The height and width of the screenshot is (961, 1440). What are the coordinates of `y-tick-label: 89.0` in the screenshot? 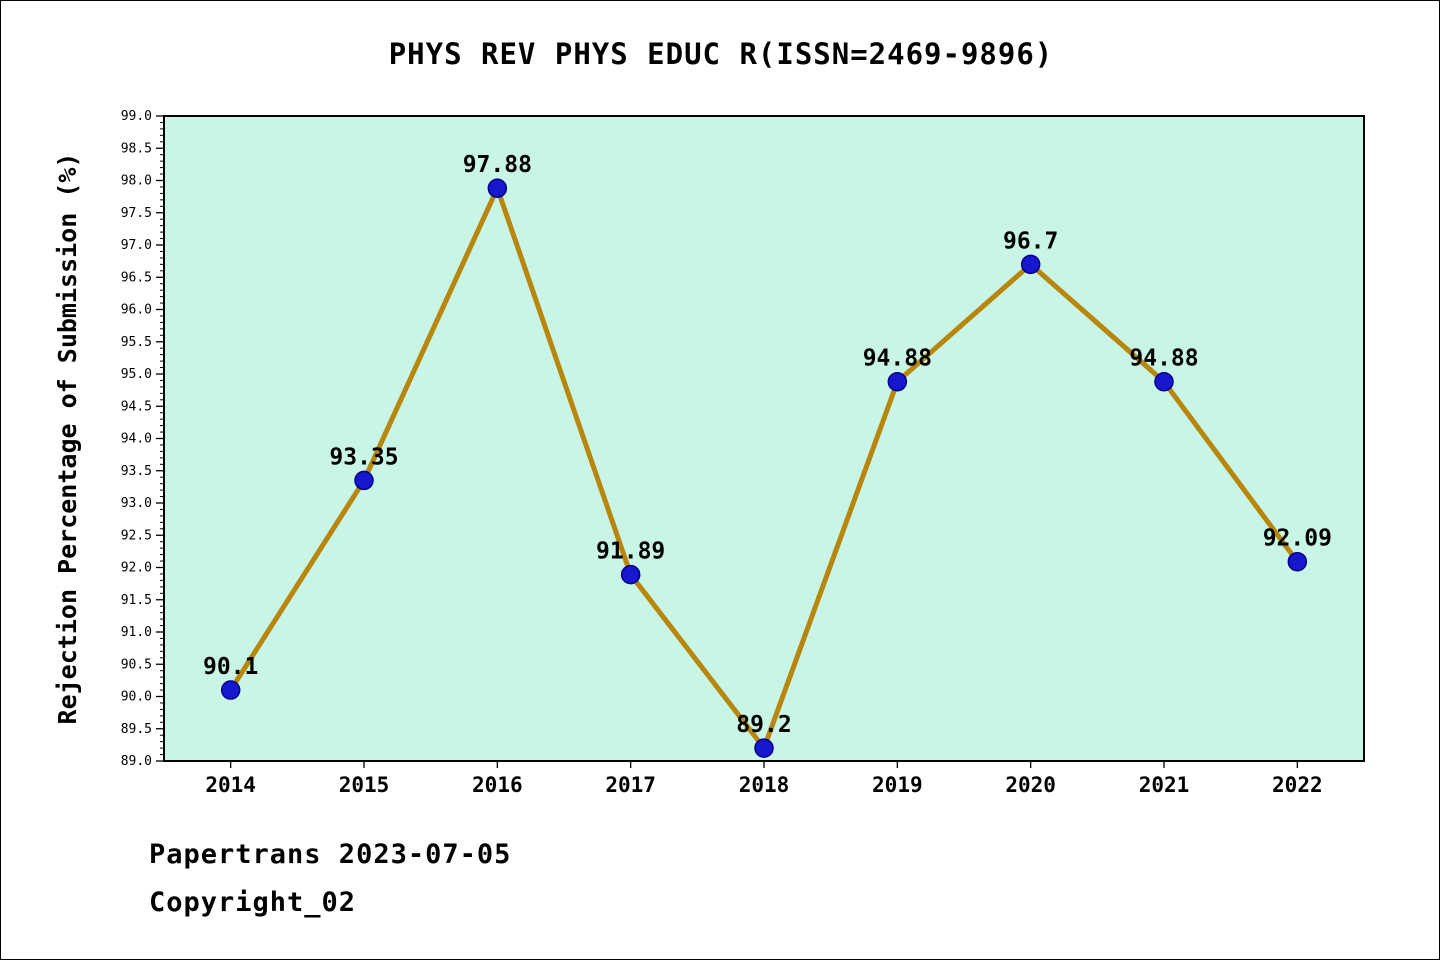 It's located at (136, 761).